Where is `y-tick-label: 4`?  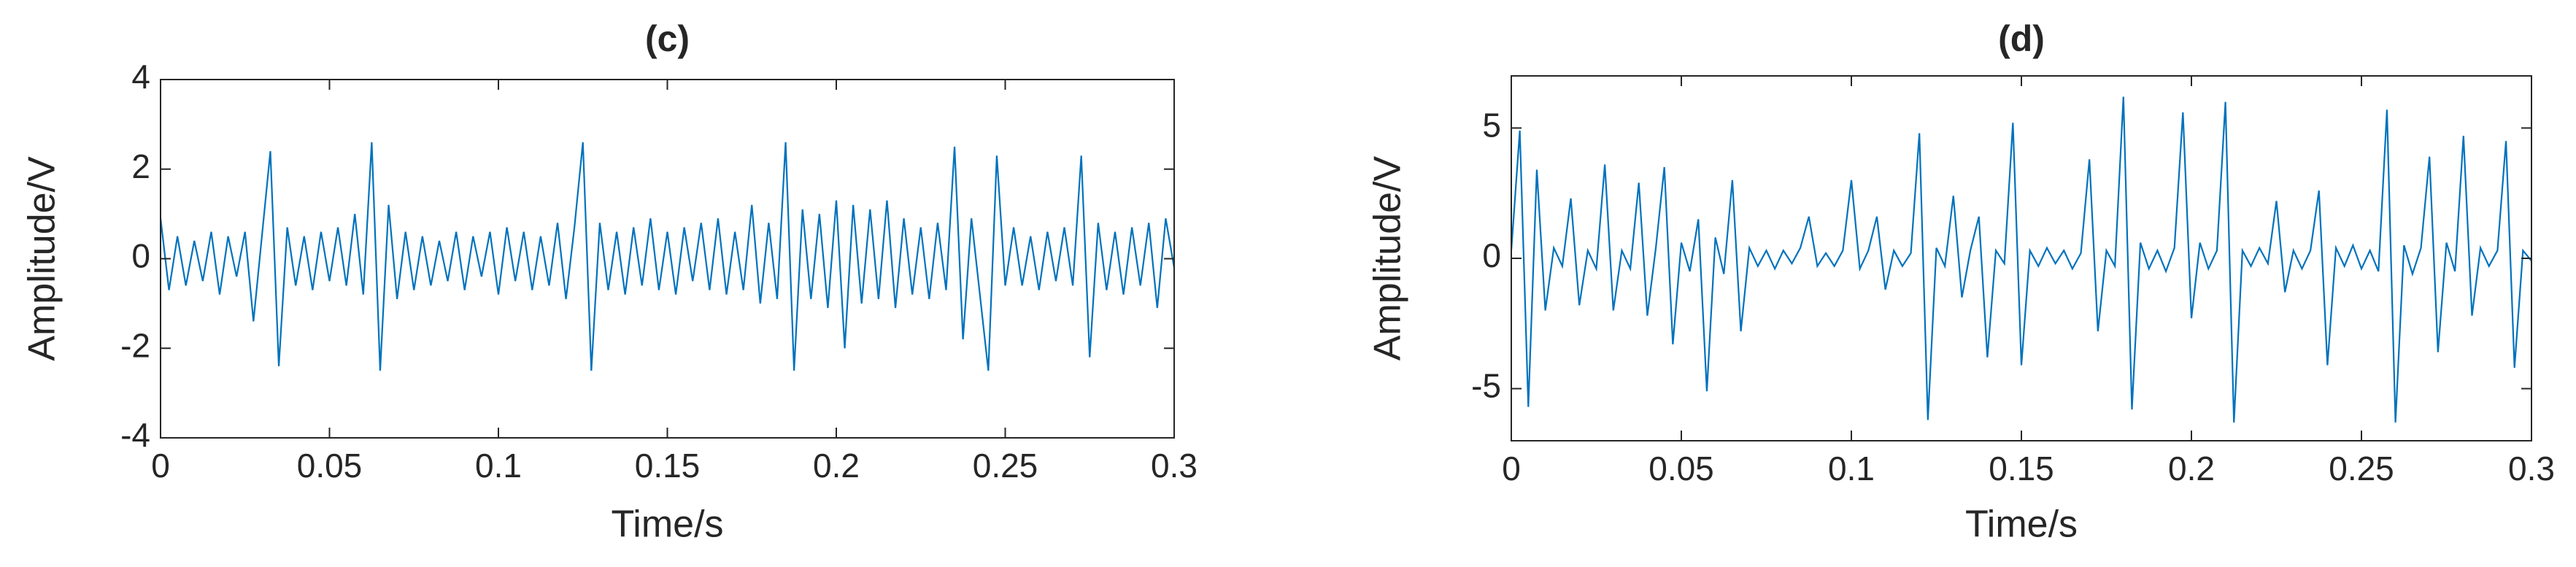 y-tick-label: 4 is located at coordinates (140, 77).